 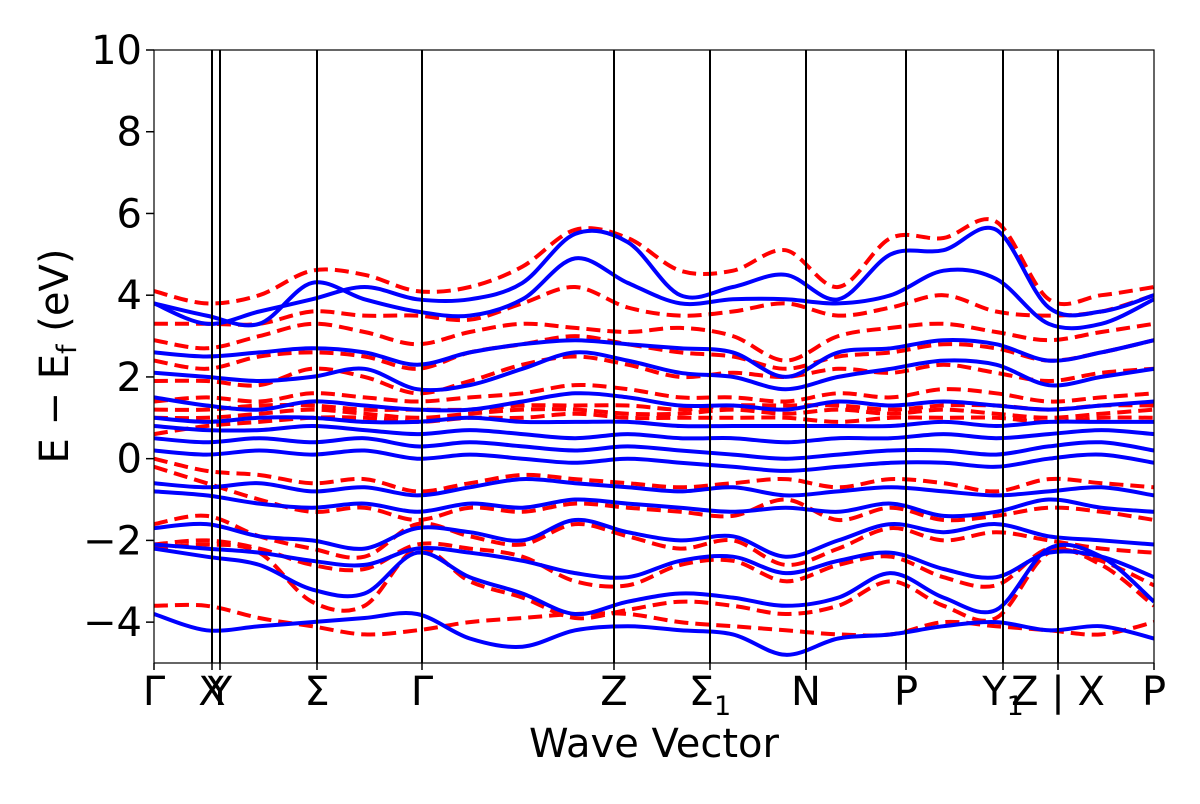 I want to click on x-axis-label: Wave Vector, so click(x=654, y=744).